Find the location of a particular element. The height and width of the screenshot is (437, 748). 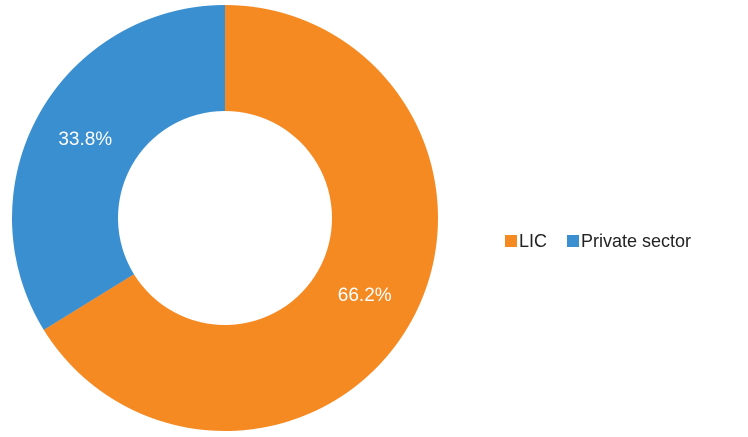

data-label: 66.2% is located at coordinates (365, 295).